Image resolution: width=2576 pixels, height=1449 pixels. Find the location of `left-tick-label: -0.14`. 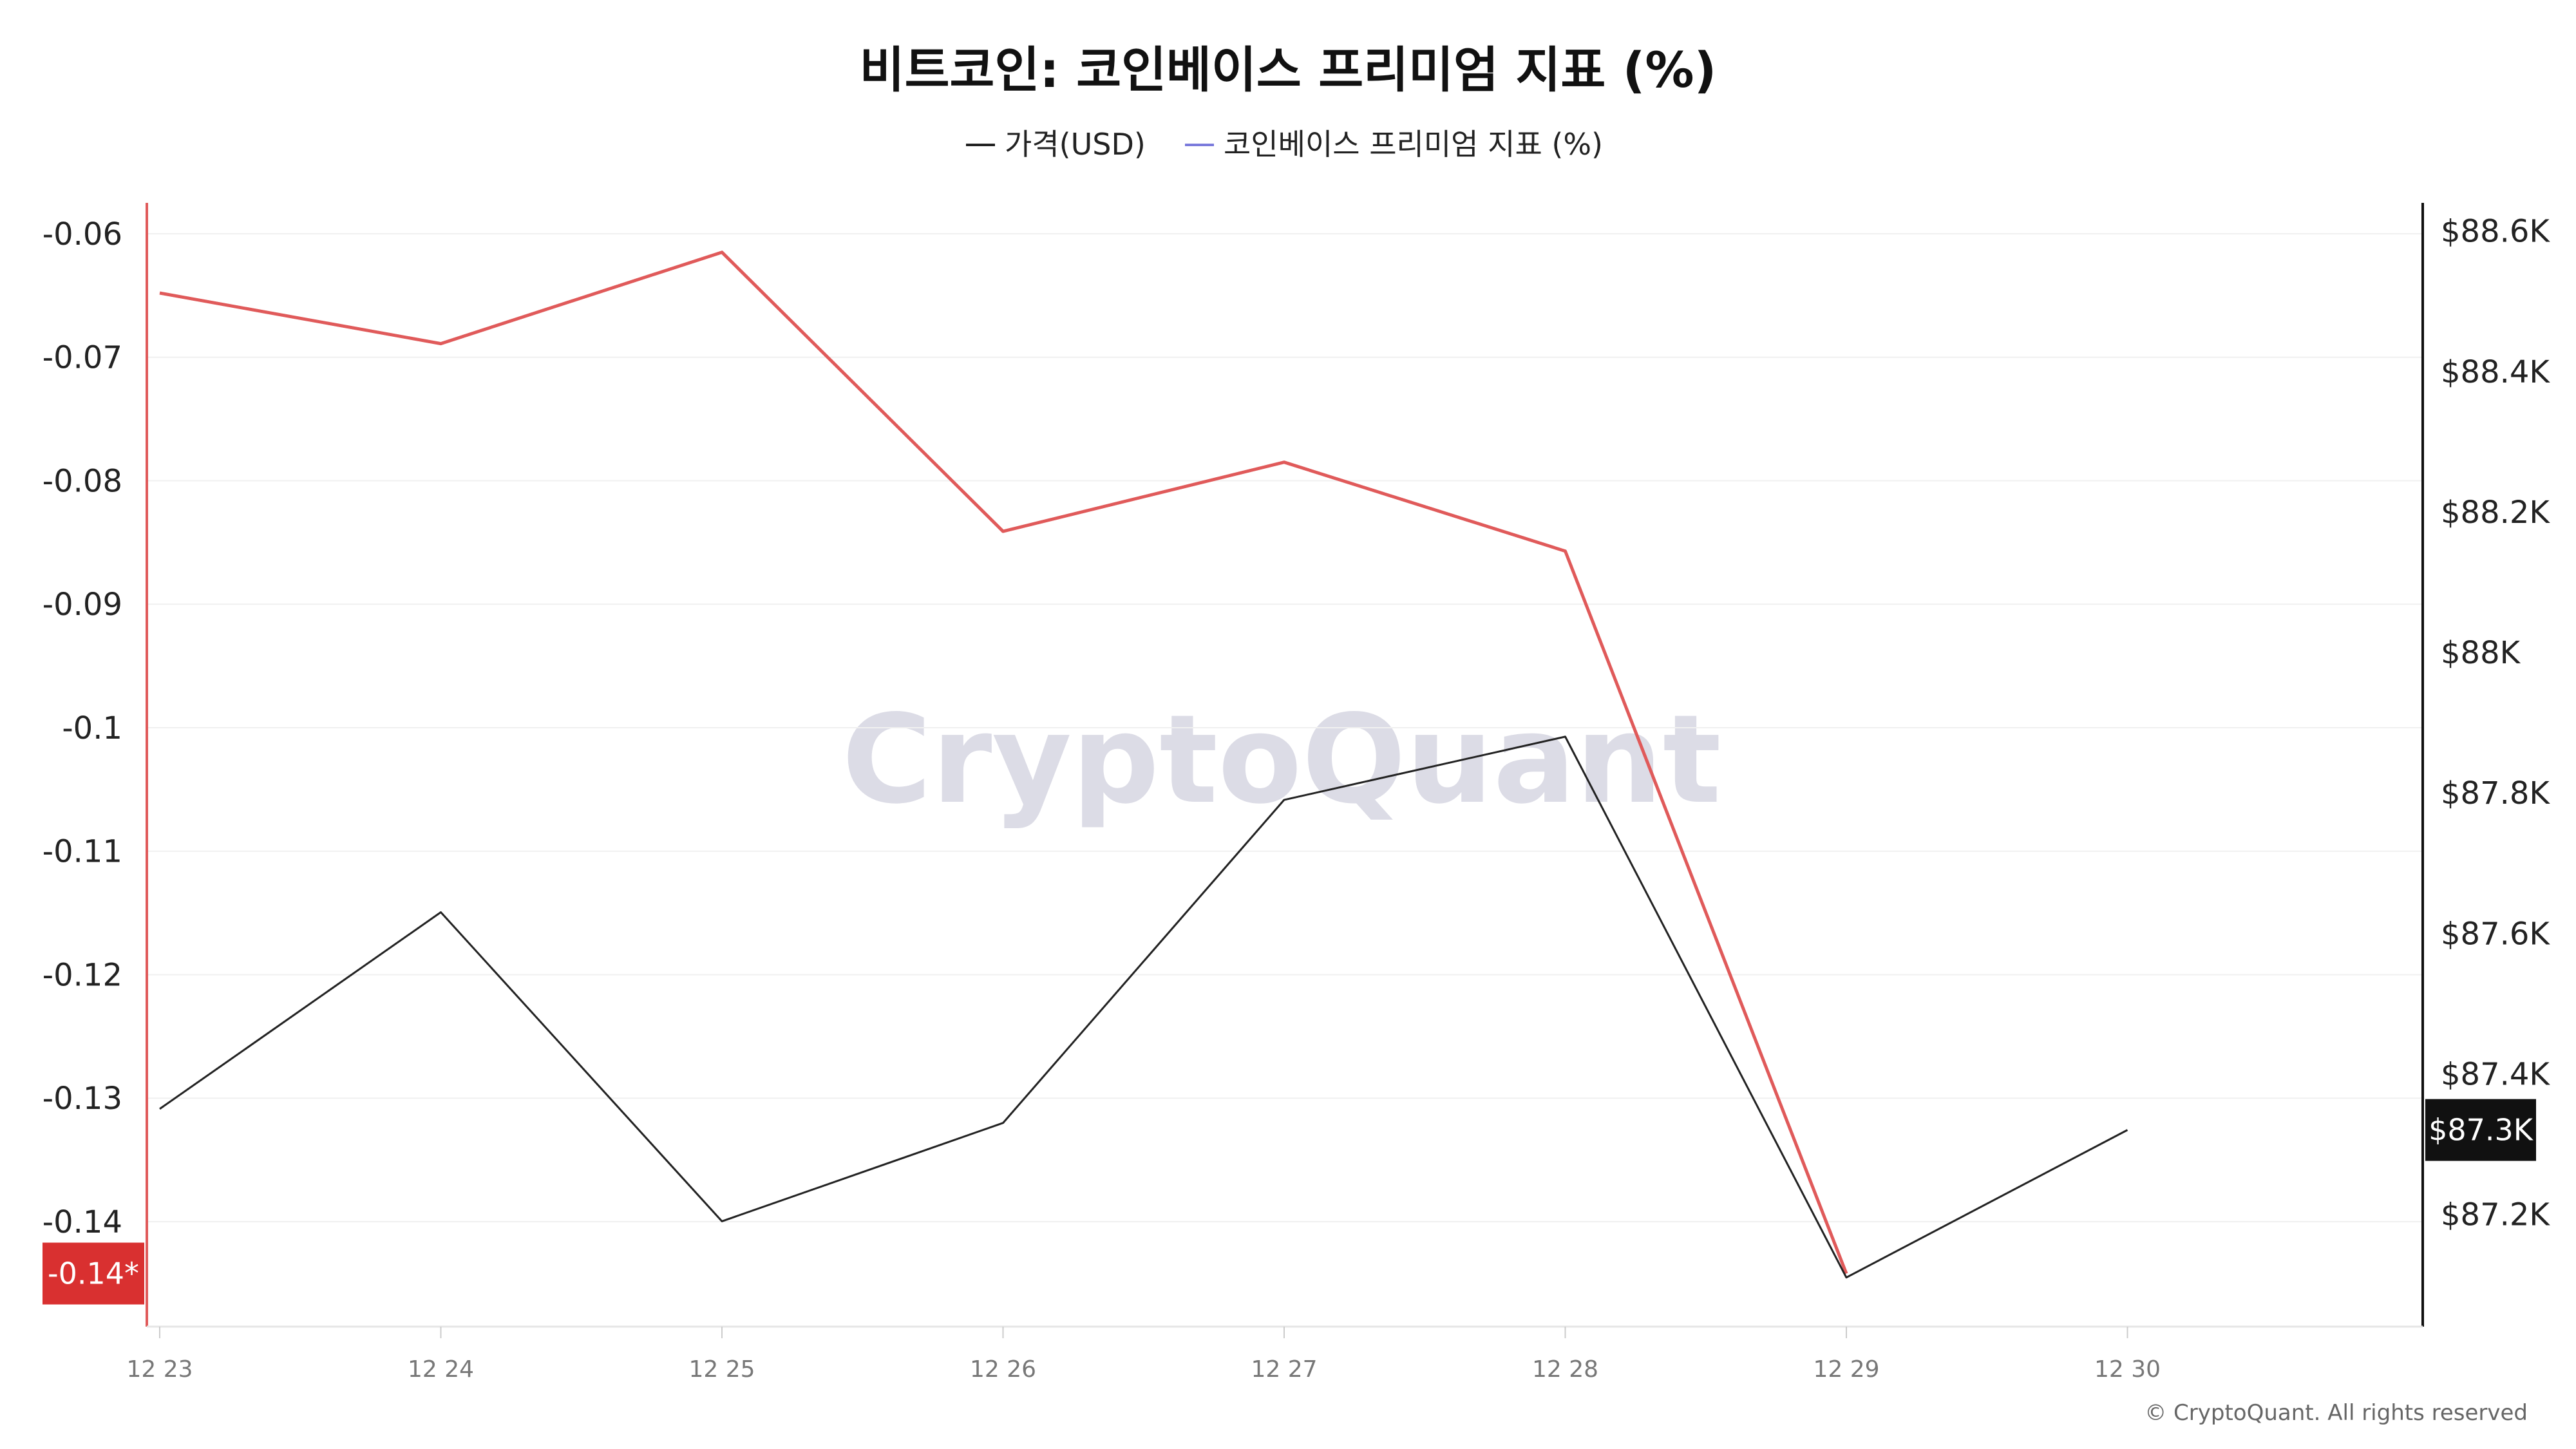

left-tick-label: -0.14 is located at coordinates (83, 1222).